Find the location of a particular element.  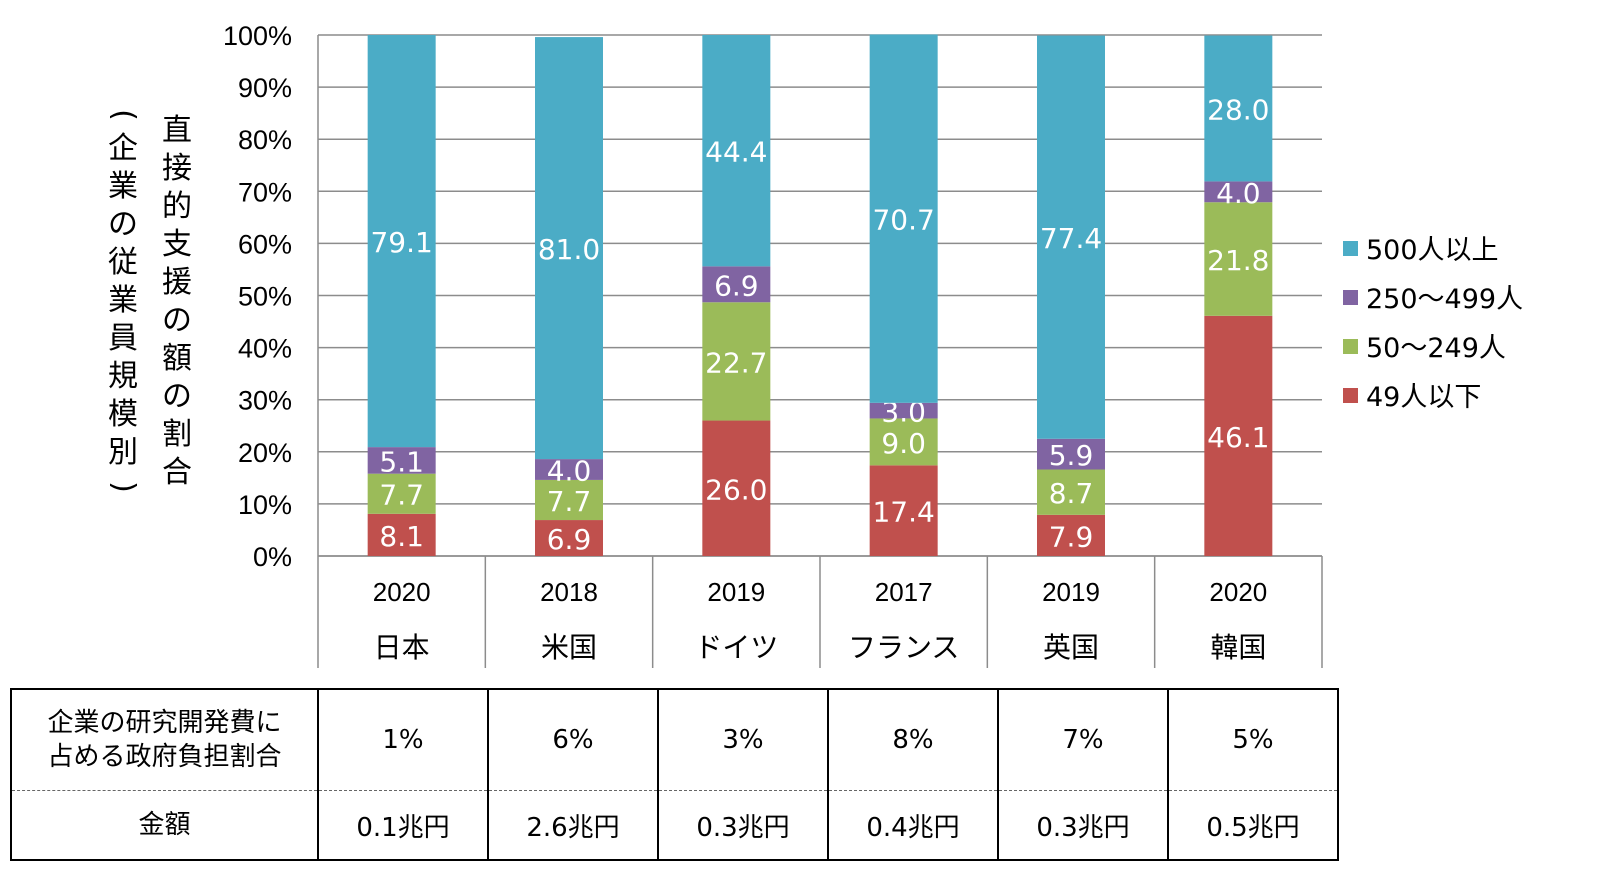

y-tick-label: 40% is located at coordinates (265, 349).